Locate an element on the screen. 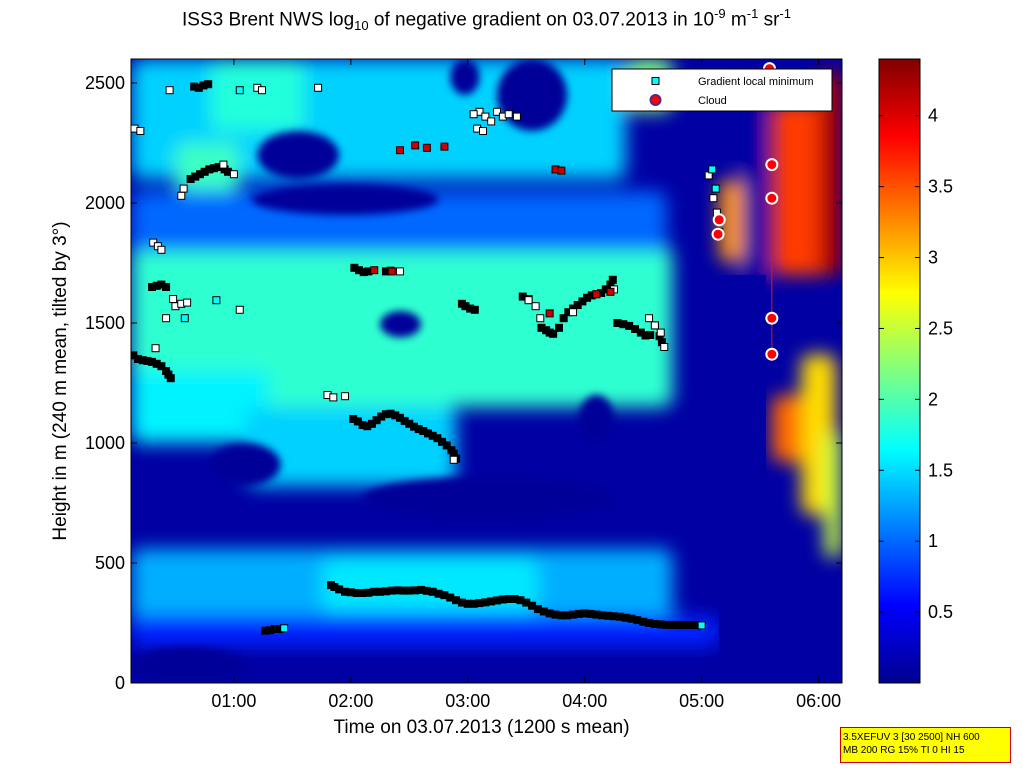 The width and height of the screenshot is (1023, 772). x-tick-label: 04:00 is located at coordinates (584, 701).